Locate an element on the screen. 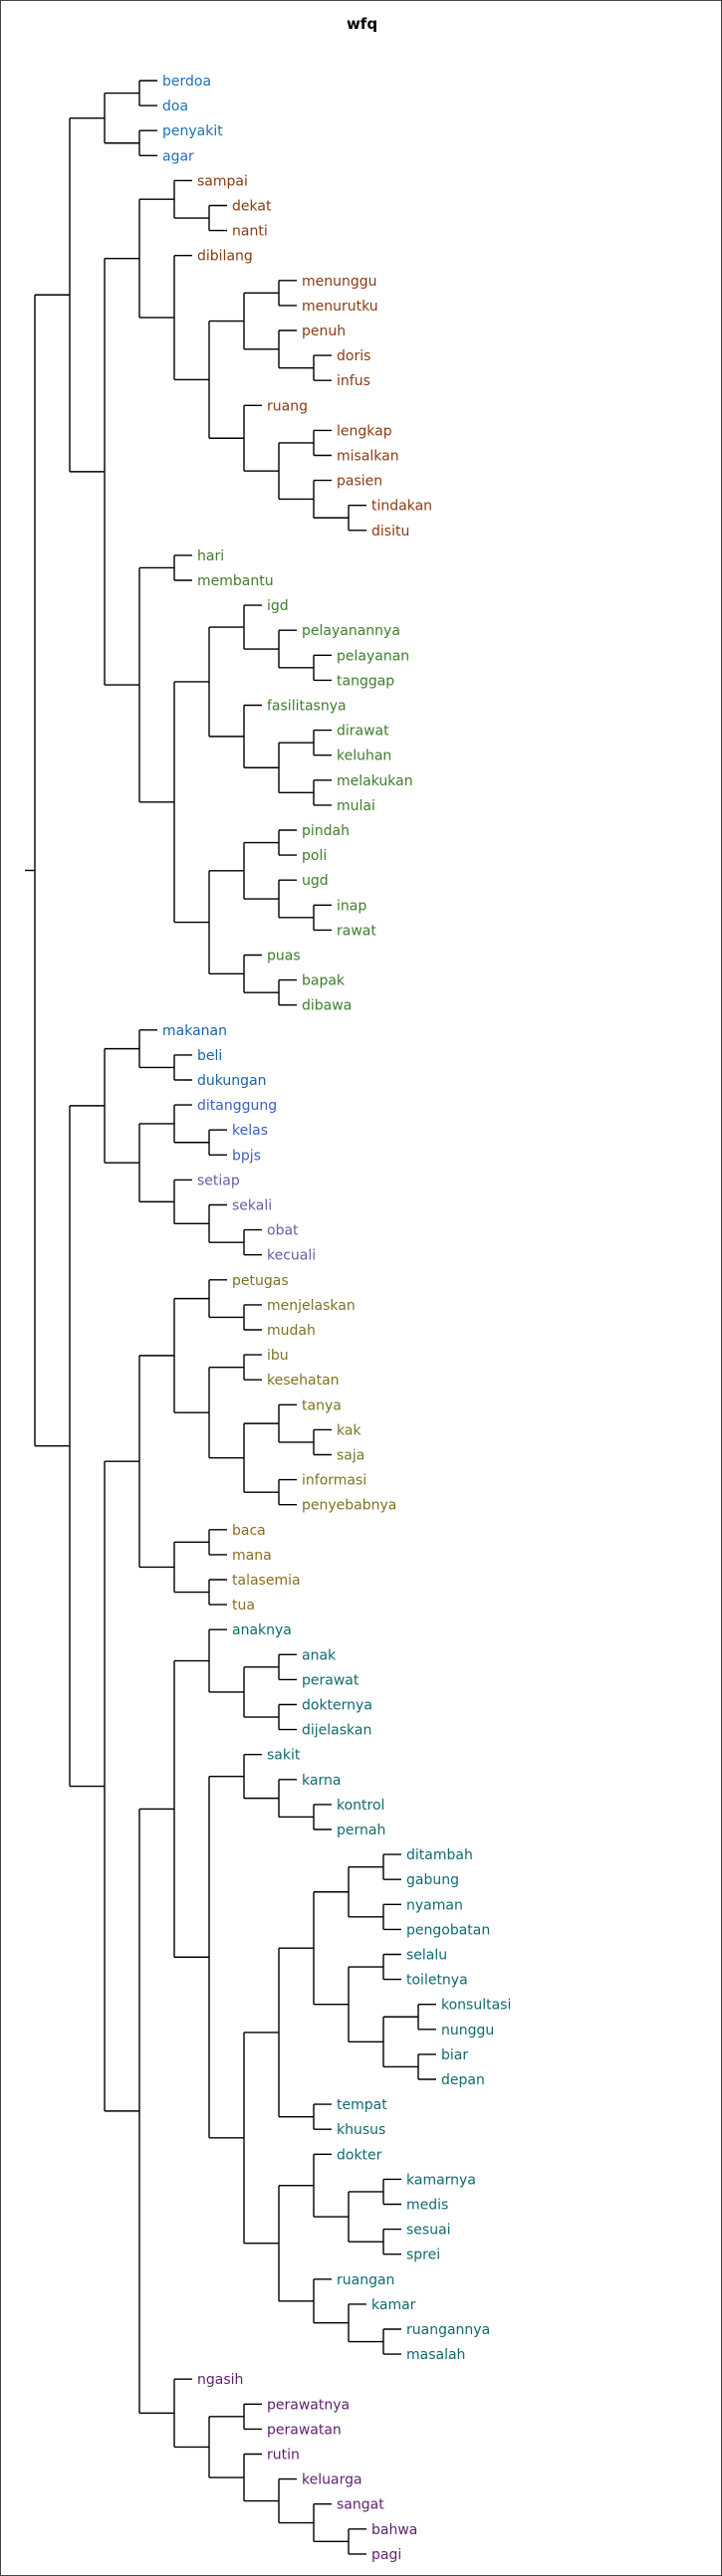 This screenshot has height=2576, width=722. chart-title: wfq is located at coordinates (362, 24).